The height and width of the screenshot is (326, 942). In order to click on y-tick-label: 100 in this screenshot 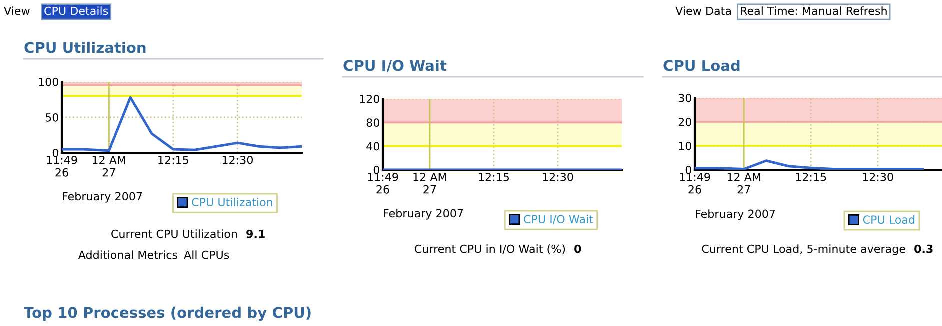, I will do `click(48, 82)`.